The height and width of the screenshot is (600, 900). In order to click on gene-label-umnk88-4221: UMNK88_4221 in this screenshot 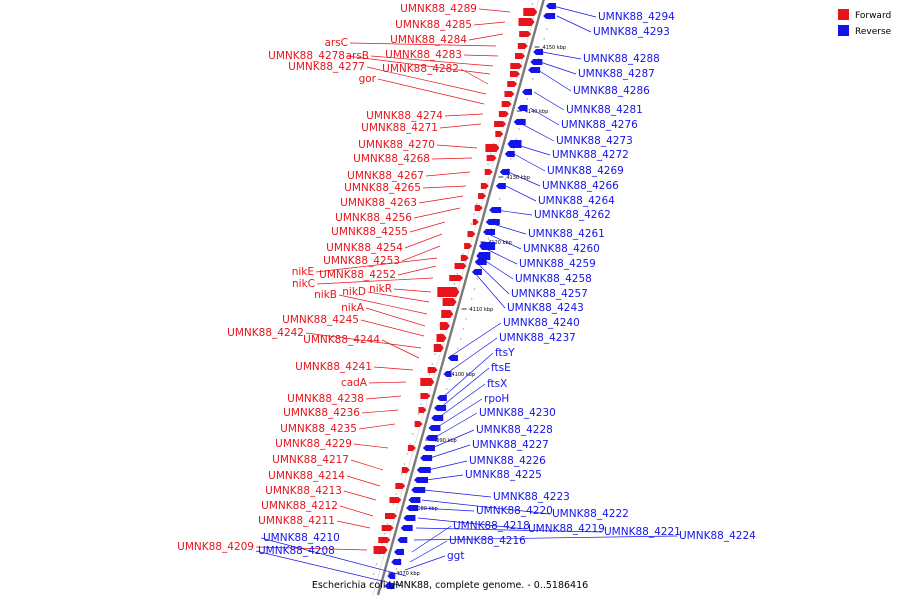, I will do `click(642, 532)`.